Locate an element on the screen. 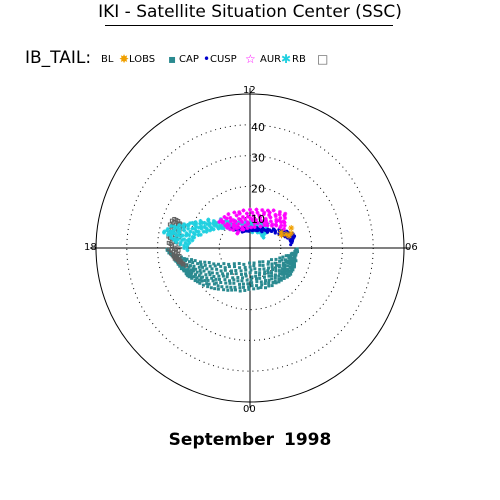  legend-symbol-extra: □ is located at coordinates (323, 59).